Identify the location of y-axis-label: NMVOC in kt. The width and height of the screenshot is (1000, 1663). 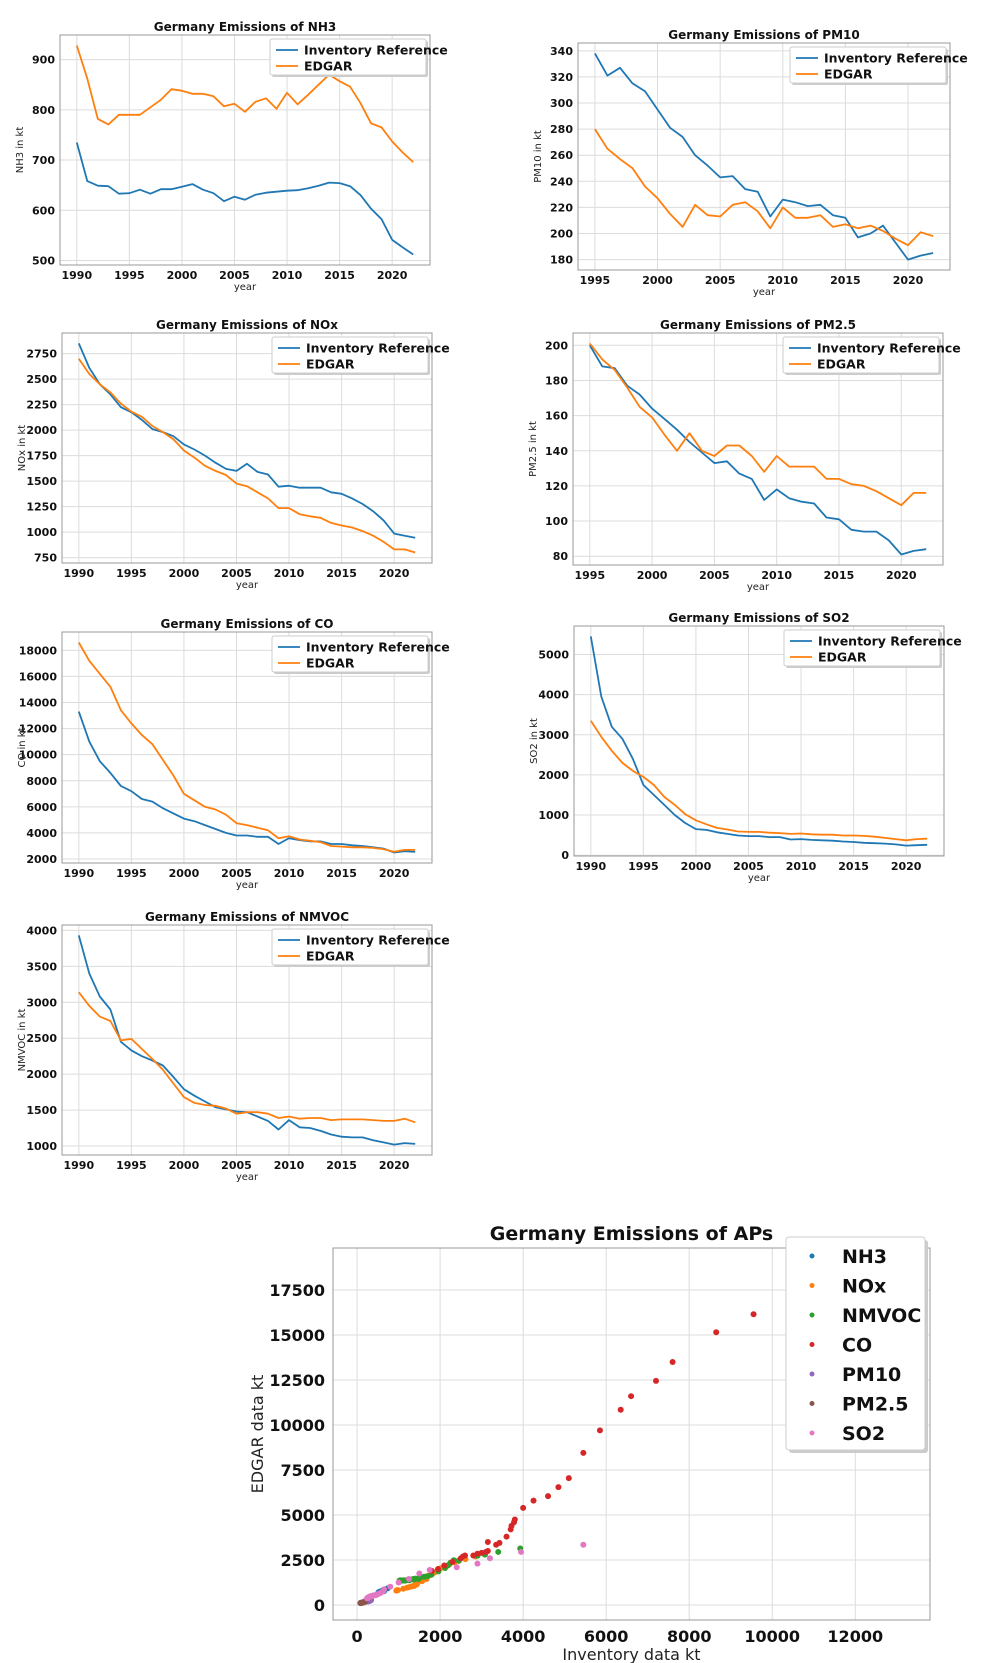
(22, 1040).